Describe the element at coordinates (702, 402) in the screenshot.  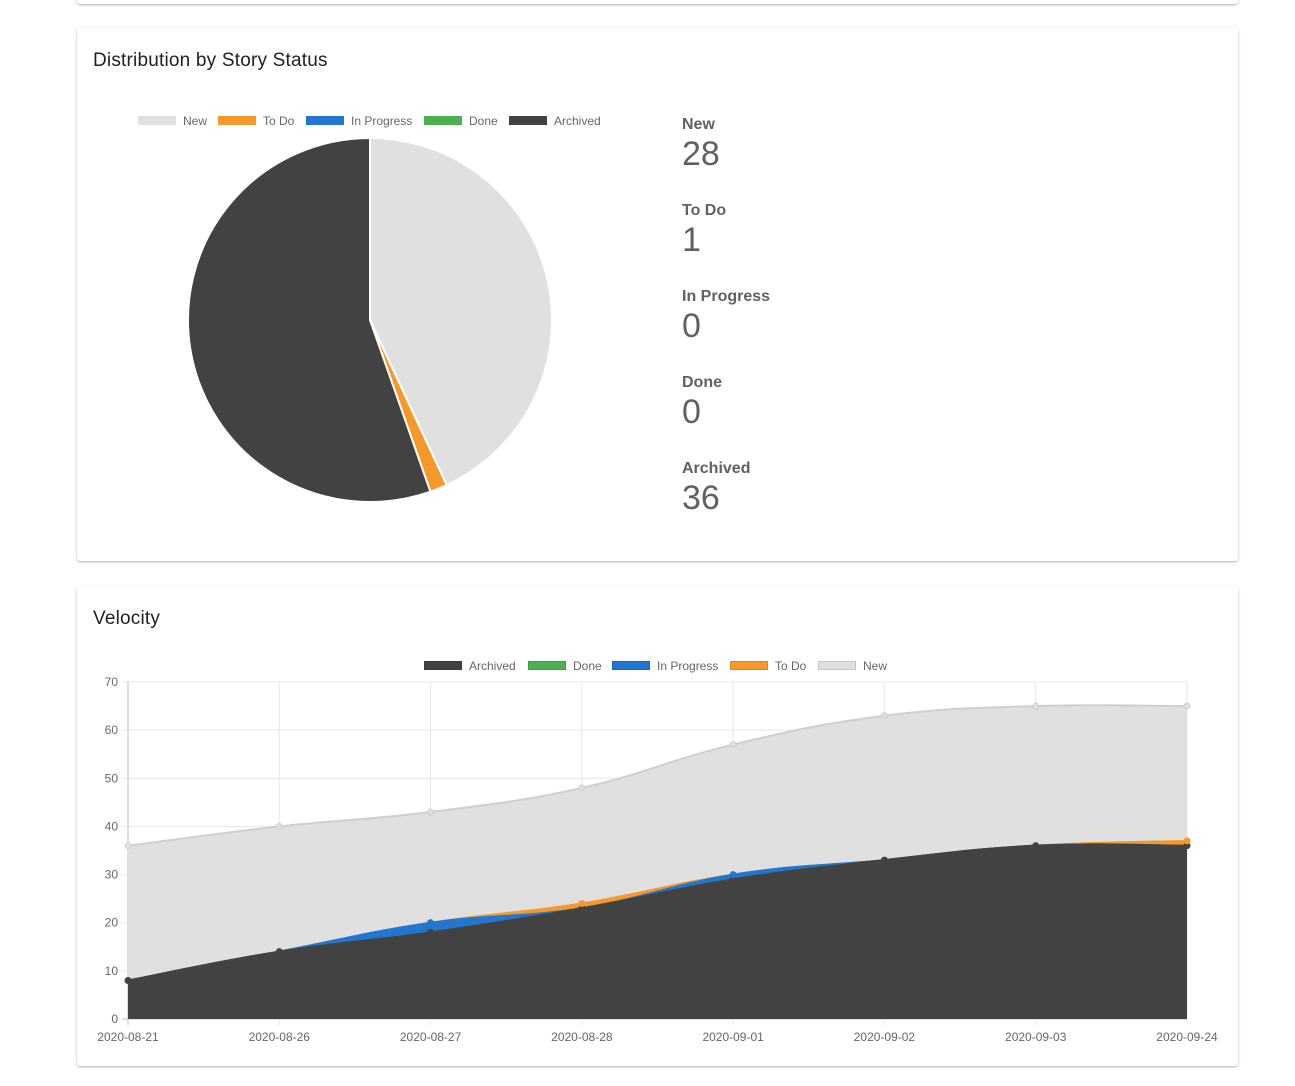
I see `stat-done: Done 0` at that location.